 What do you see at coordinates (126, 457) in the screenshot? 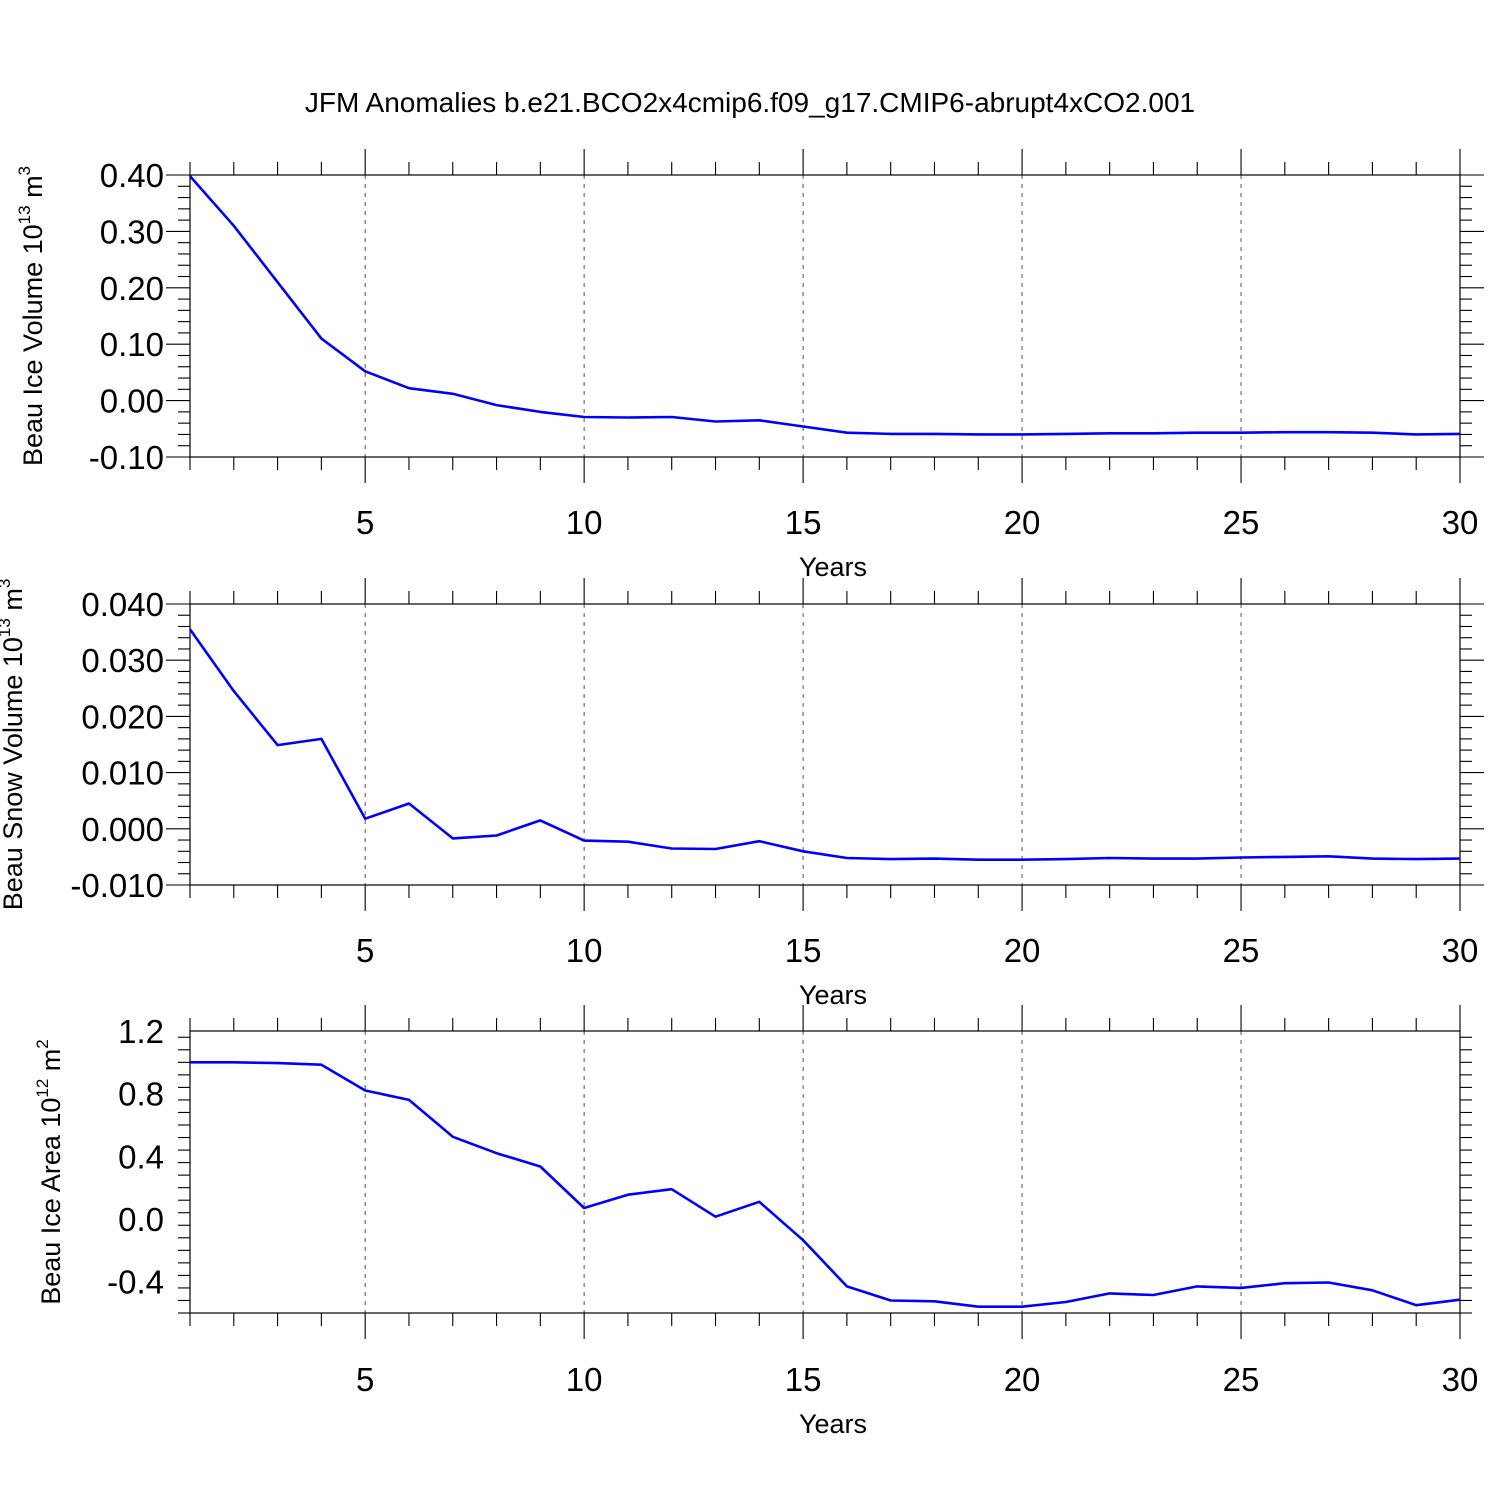
I see `y-tick-label: -0.10` at bounding box center [126, 457].